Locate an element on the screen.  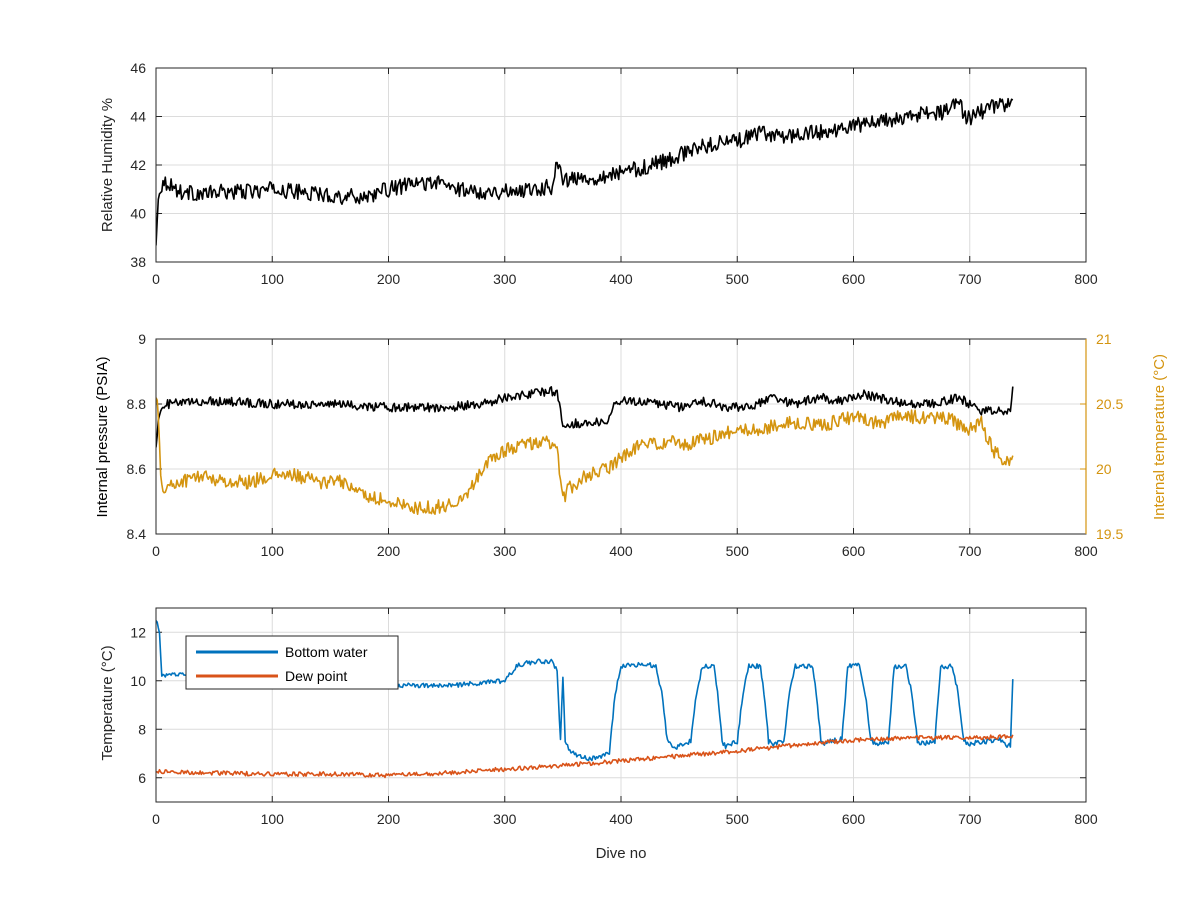
panel1-ytick-label-44: 44 is located at coordinates (138, 117).